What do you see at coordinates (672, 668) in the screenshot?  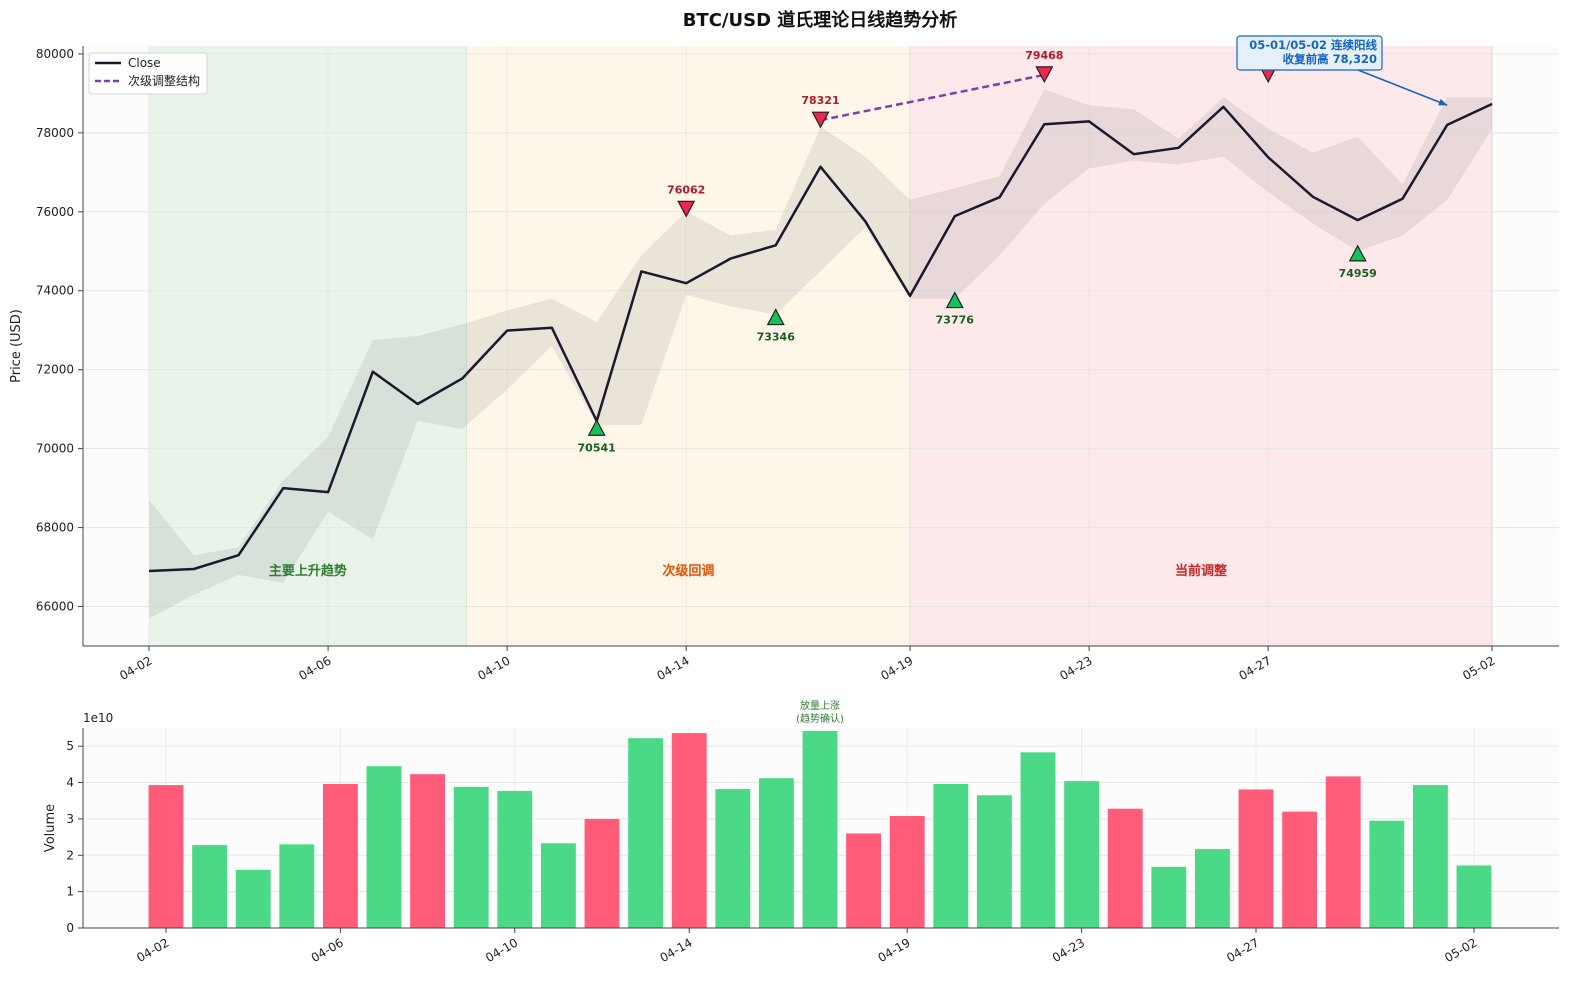 I see `price-x-tick-label: 04-14` at bounding box center [672, 668].